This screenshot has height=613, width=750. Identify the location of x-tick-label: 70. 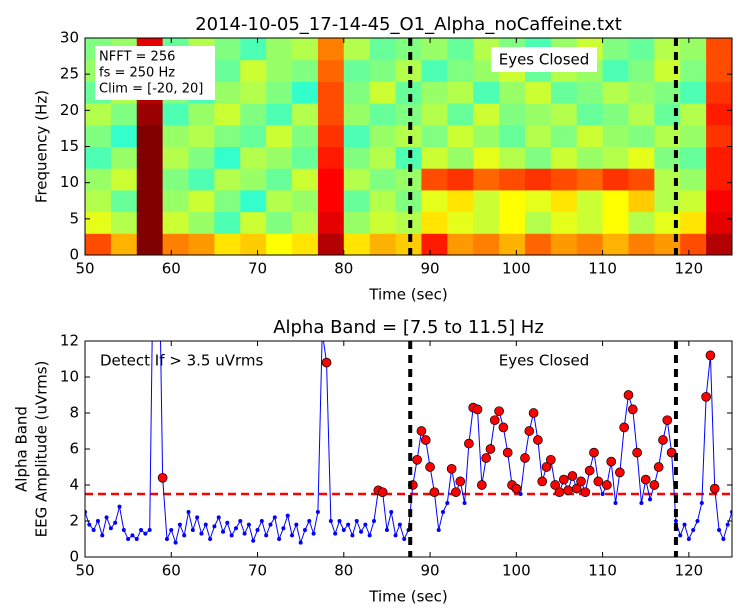
(257, 269).